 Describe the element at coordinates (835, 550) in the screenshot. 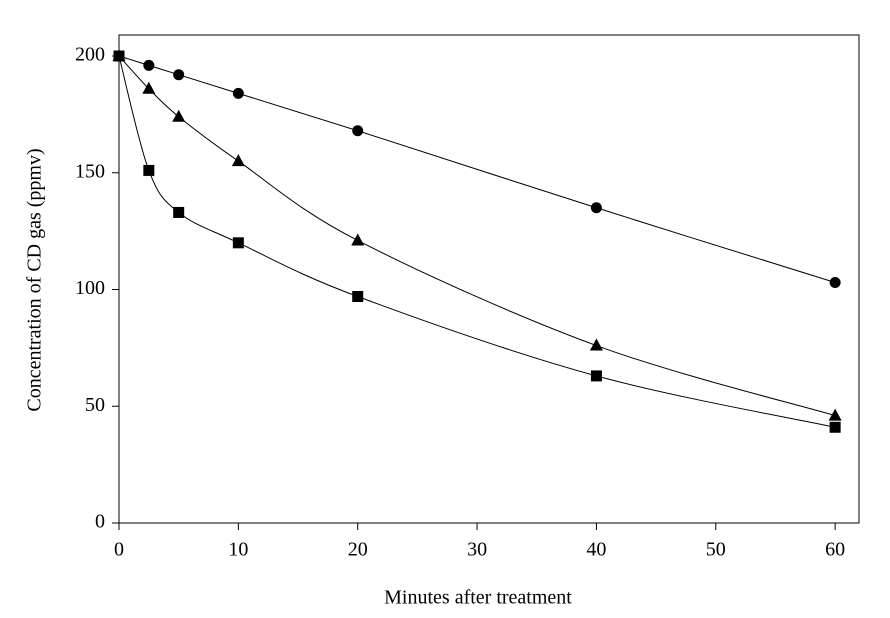

I see `x-tick-label: 60` at that location.